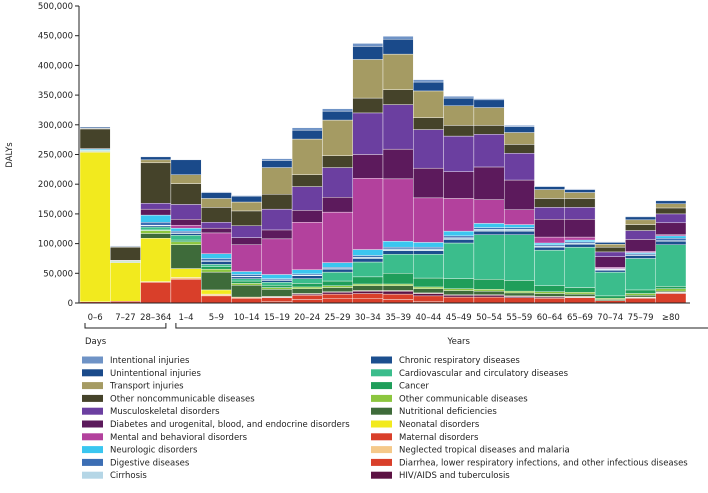 Image resolution: width=708 pixels, height=493 pixels. What do you see at coordinates (434, 412) in the screenshot?
I see `legend-item: Nutritional deficiencies` at bounding box center [434, 412].